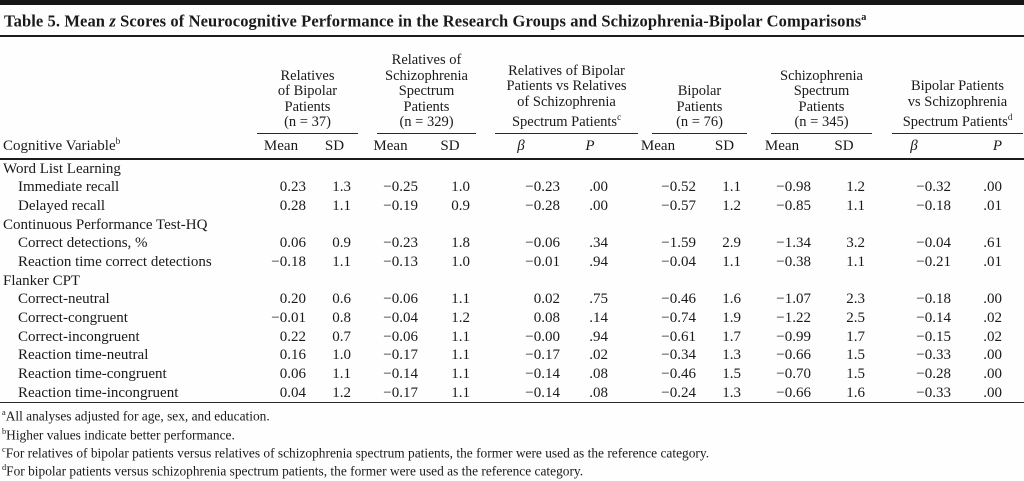  What do you see at coordinates (341, 243) in the screenshot?
I see `value-cell: 0.9` at bounding box center [341, 243].